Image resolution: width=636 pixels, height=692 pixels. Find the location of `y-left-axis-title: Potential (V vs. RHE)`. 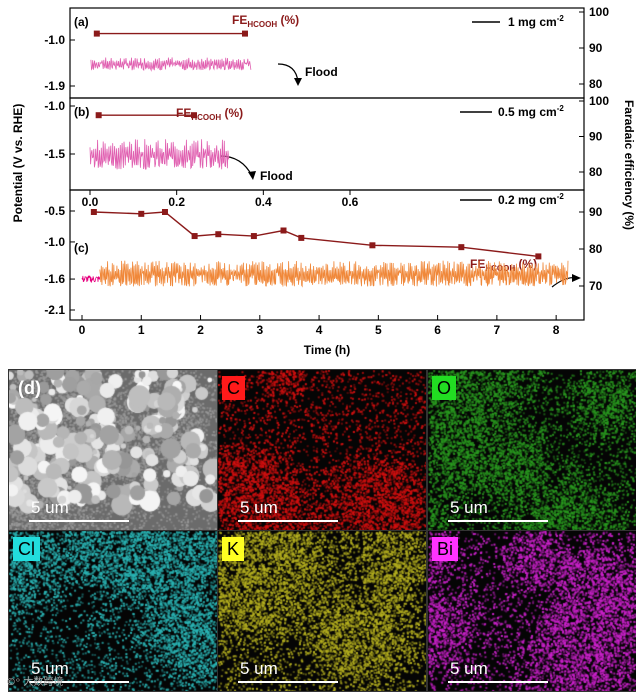

y-left-axis-title: Potential (V vs. RHE) is located at coordinates (18, 163).